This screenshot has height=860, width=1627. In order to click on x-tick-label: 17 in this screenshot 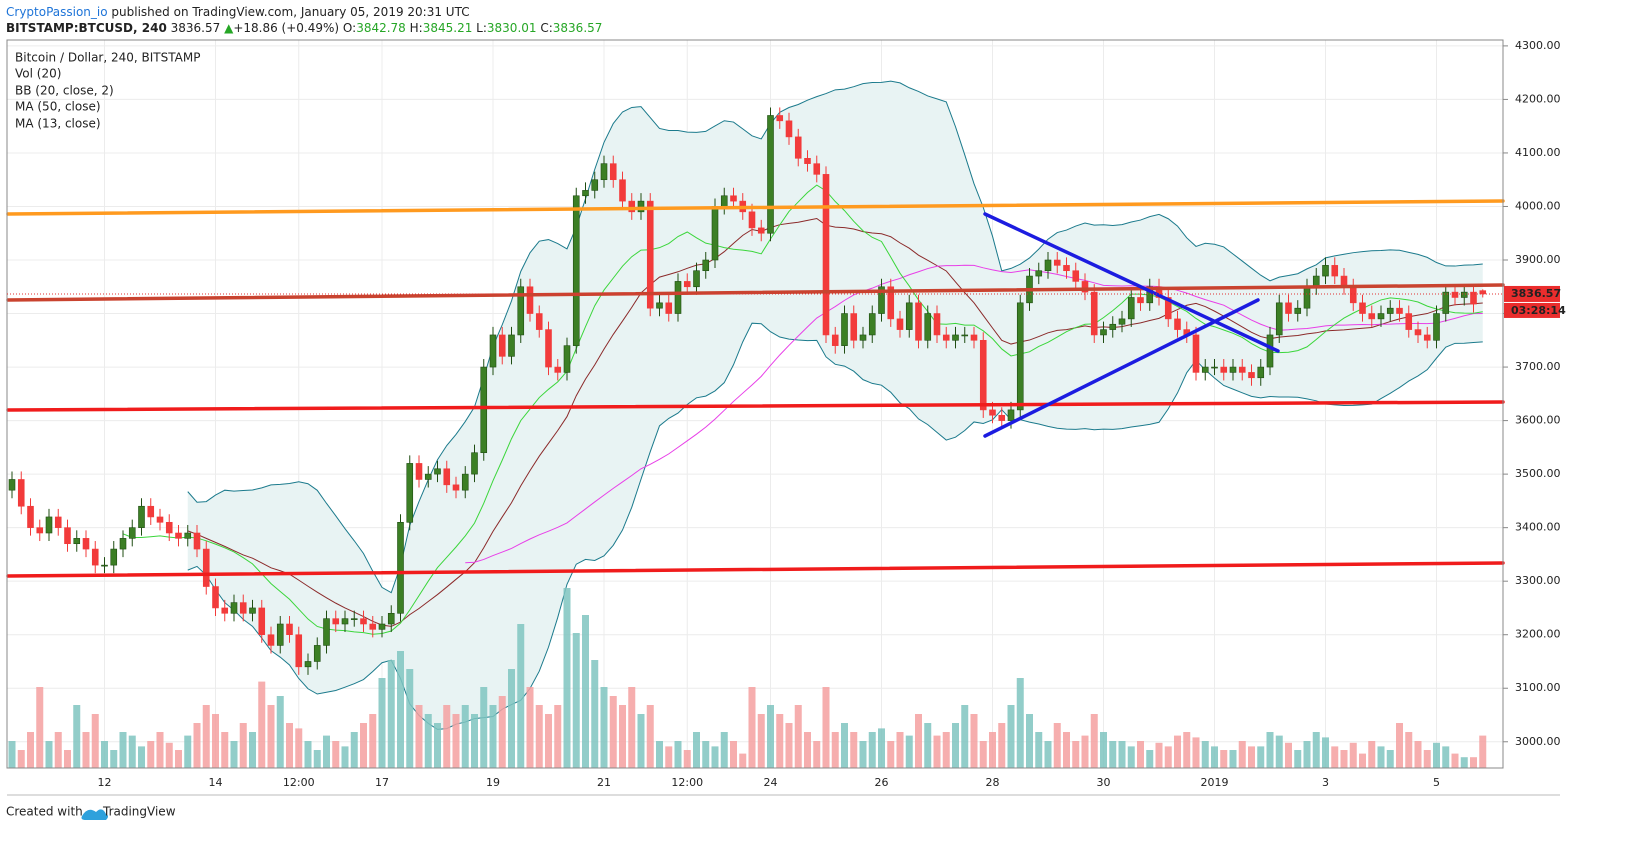, I will do `click(382, 782)`.